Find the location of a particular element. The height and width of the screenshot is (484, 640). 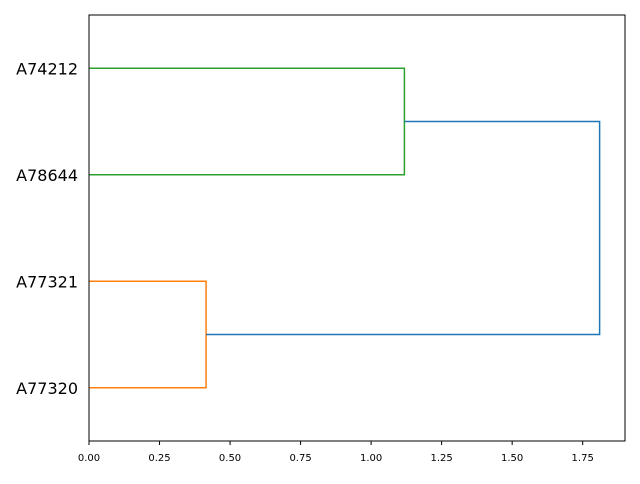

leaf-label: A77320 is located at coordinates (47, 388).